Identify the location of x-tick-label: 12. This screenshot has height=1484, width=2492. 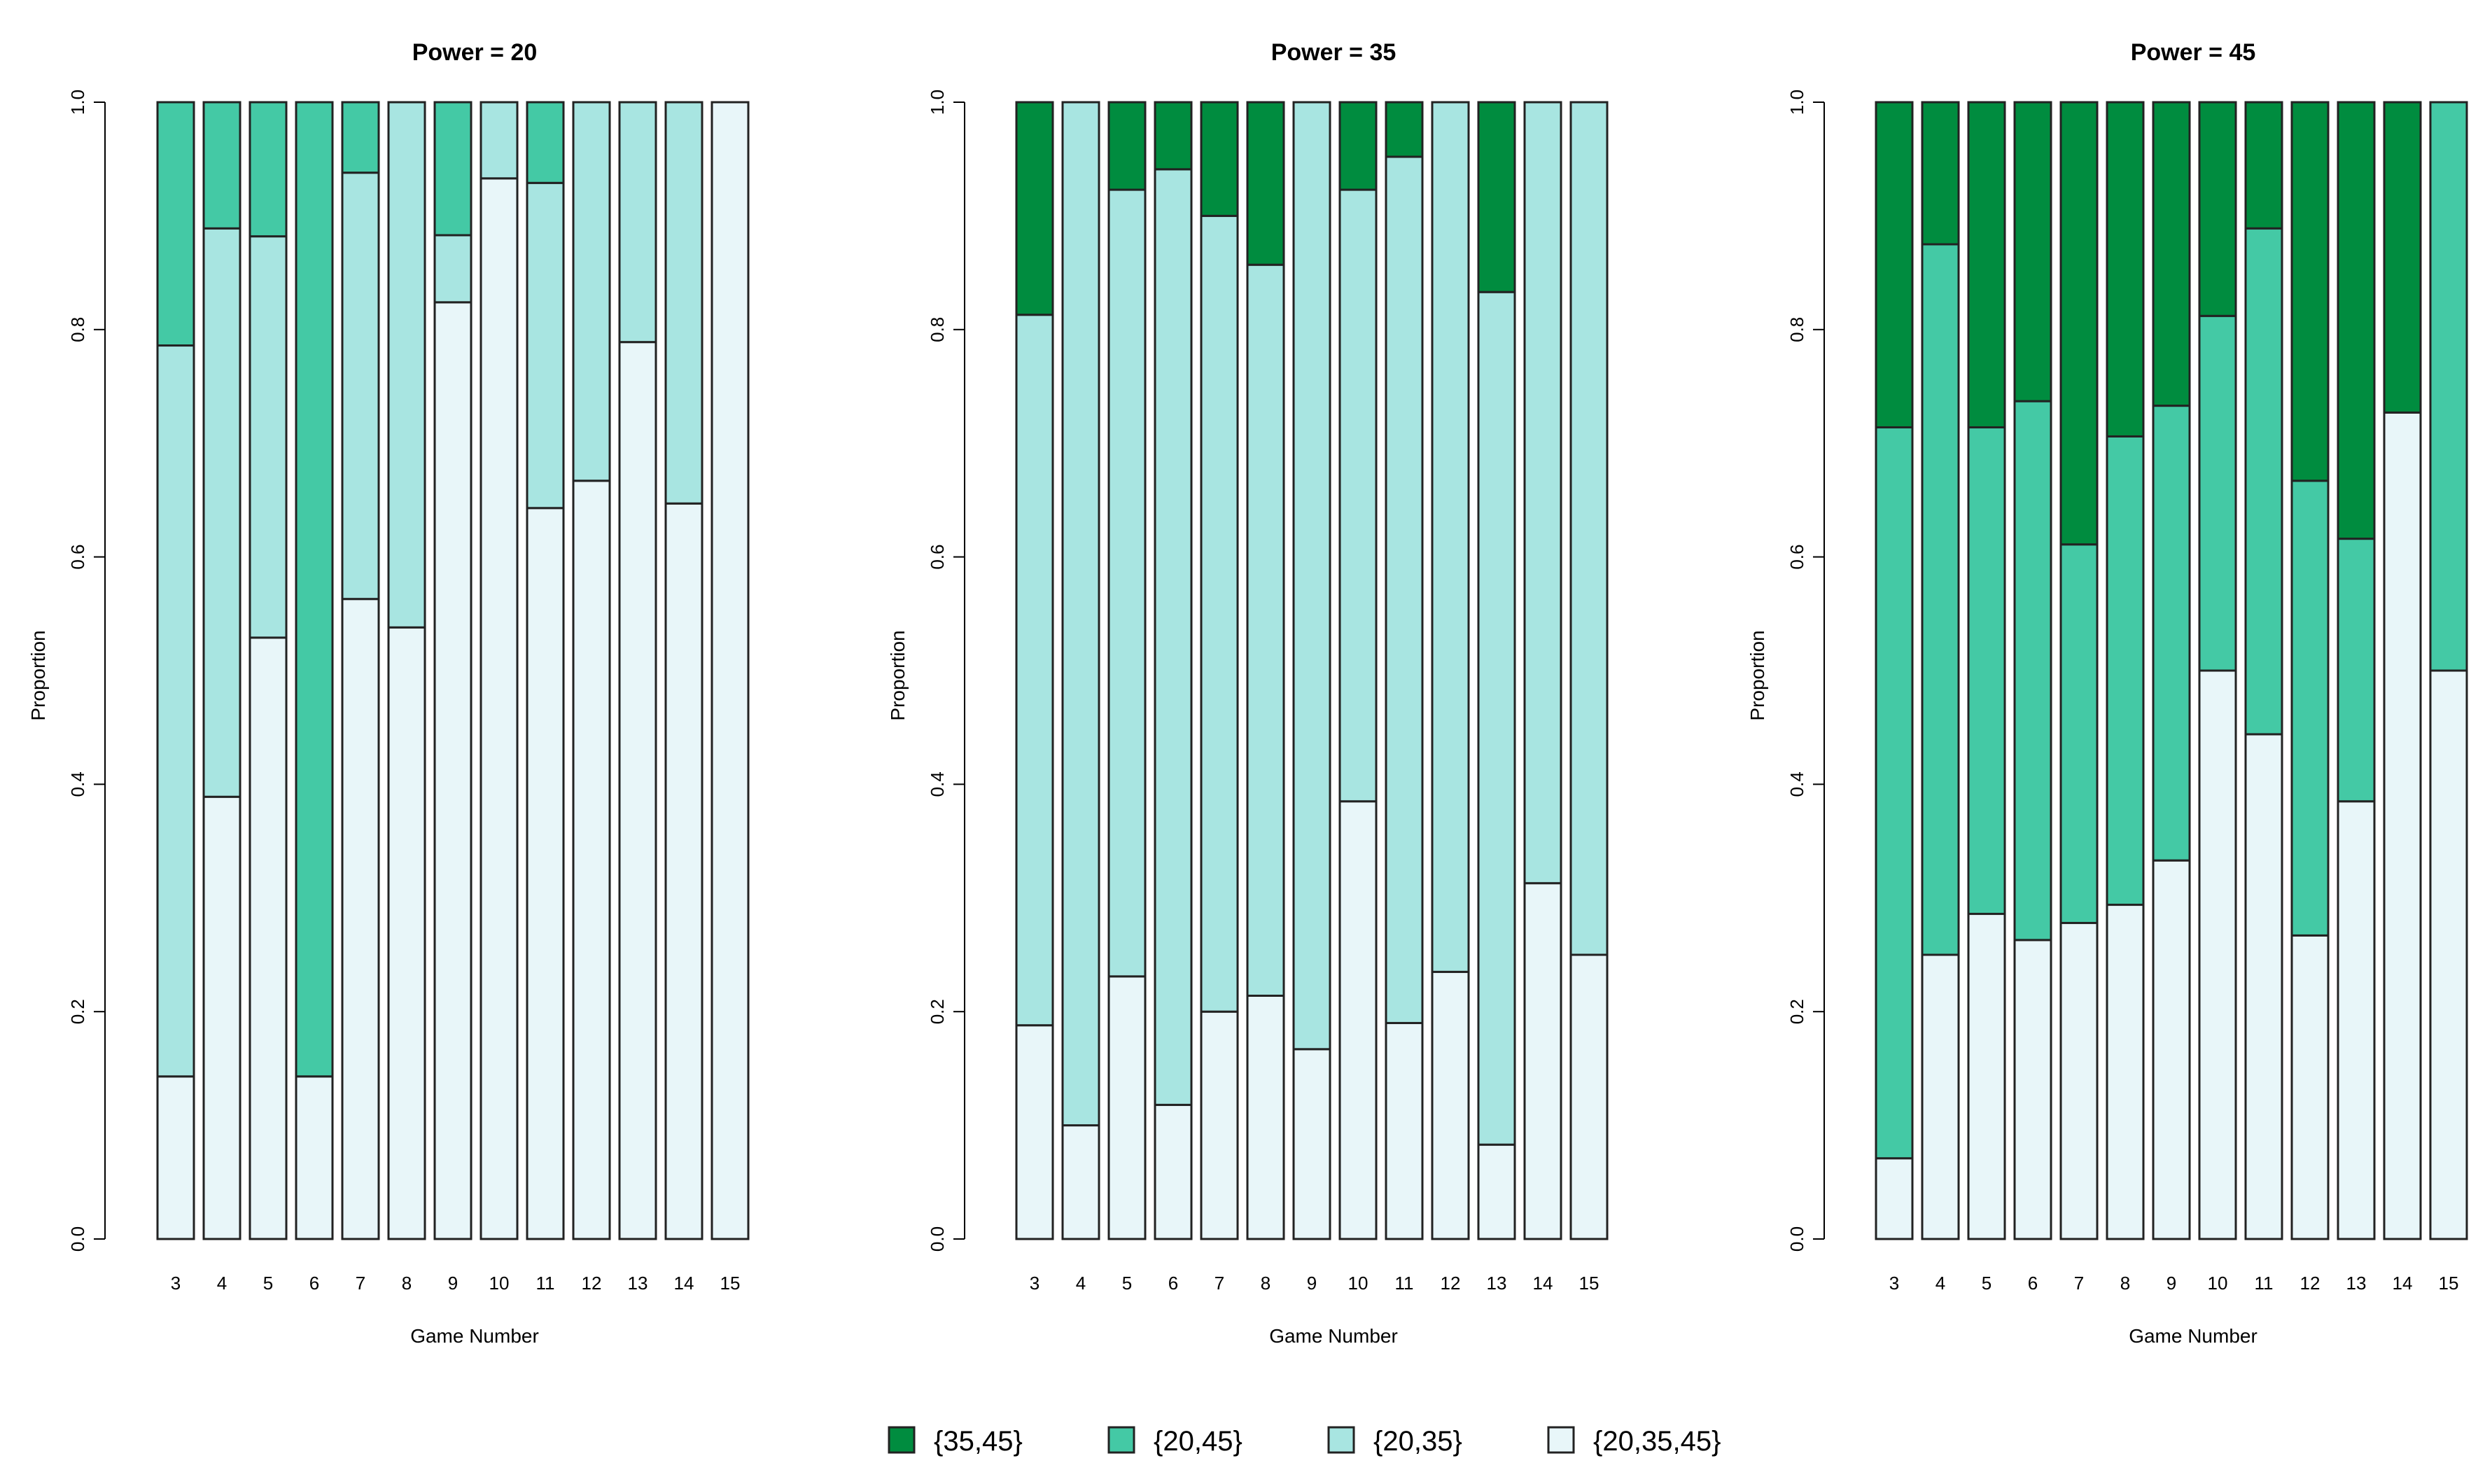
(1451, 1283).